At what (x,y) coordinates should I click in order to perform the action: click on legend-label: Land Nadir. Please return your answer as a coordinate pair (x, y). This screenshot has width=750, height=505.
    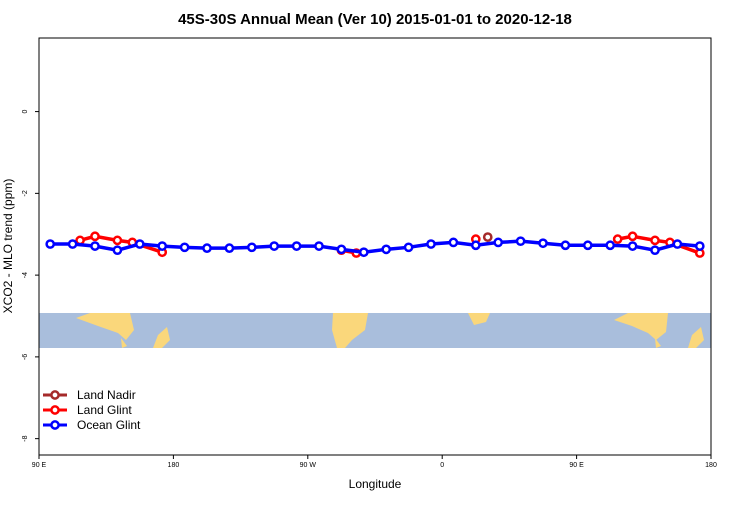
    Looking at the image, I should click on (106, 395).